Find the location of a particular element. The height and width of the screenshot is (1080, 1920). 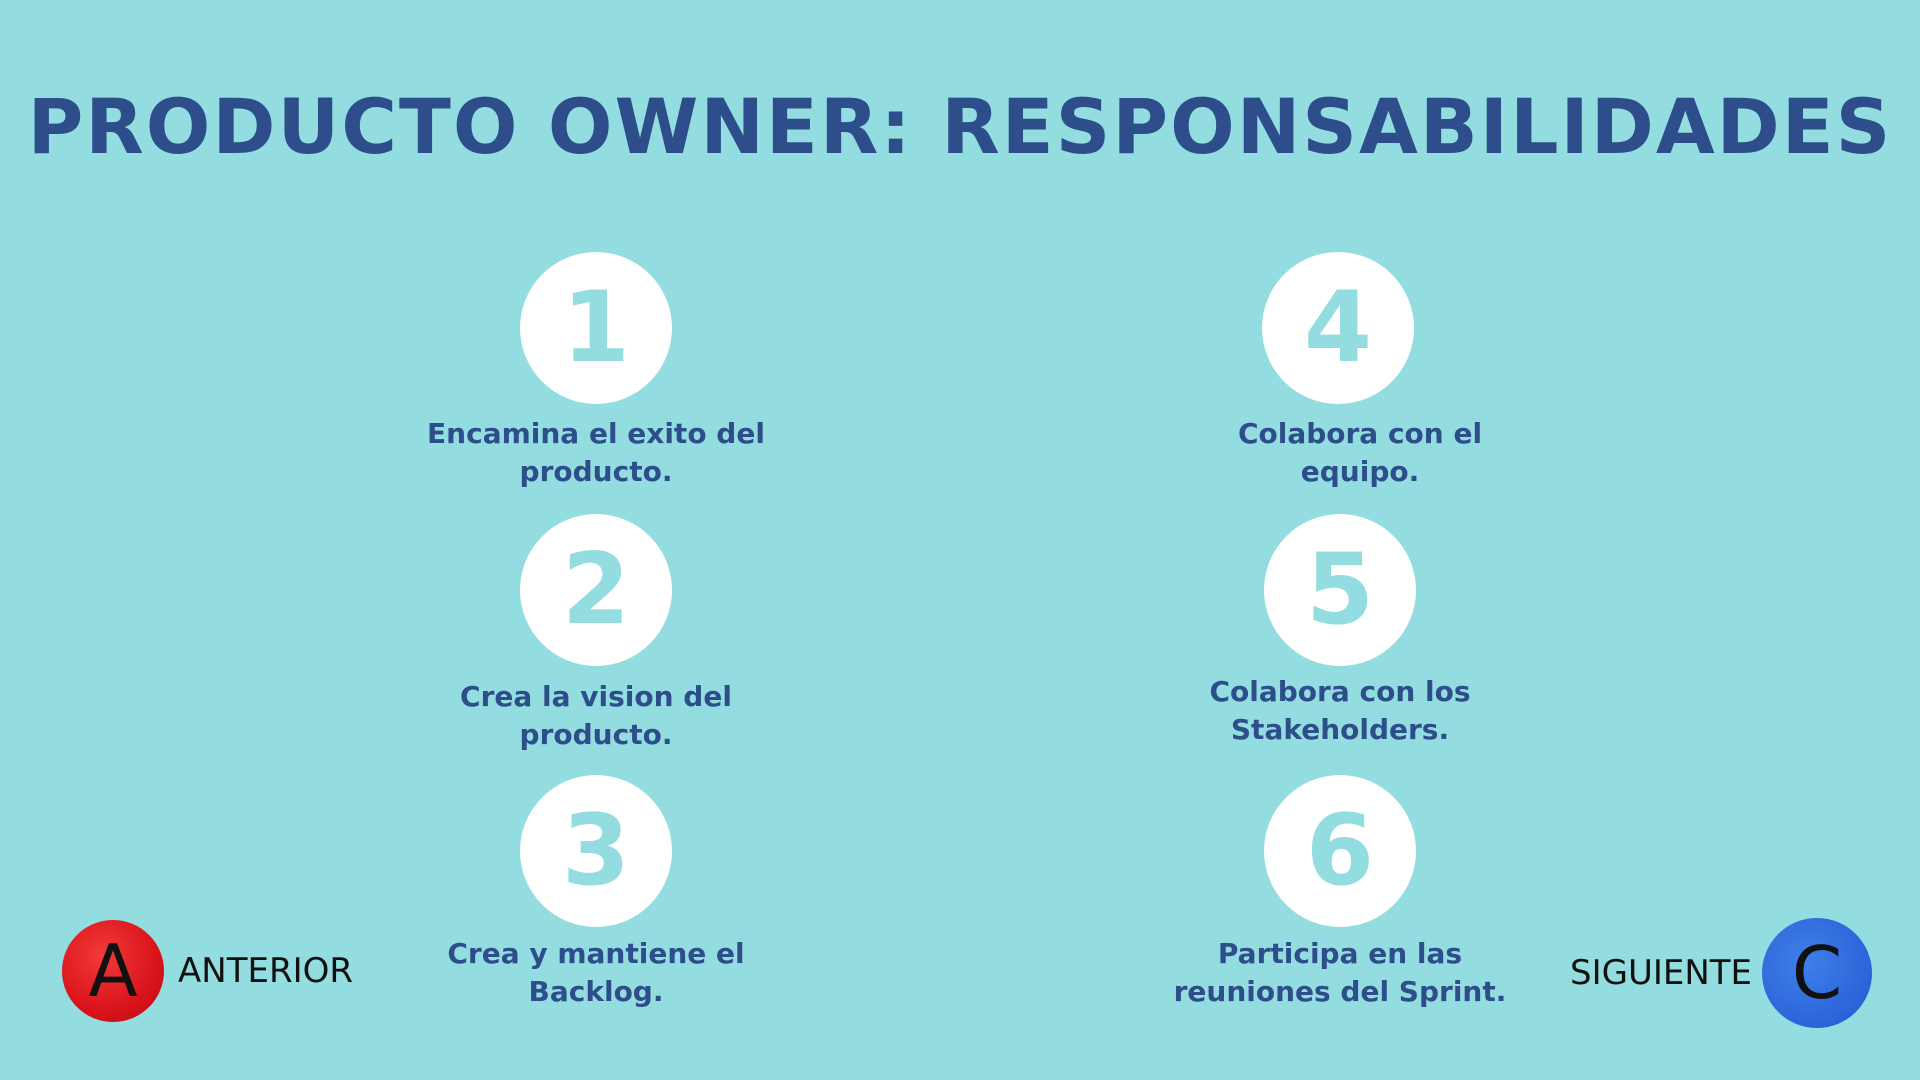

previous-button: A ANTERIOR is located at coordinates (207, 971).